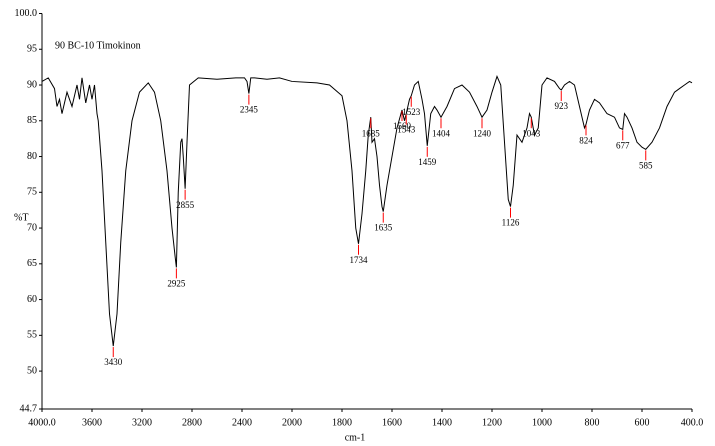 This screenshot has height=446, width=715. What do you see at coordinates (32, 120) in the screenshot?
I see `y-tick-label: 85` at bounding box center [32, 120].